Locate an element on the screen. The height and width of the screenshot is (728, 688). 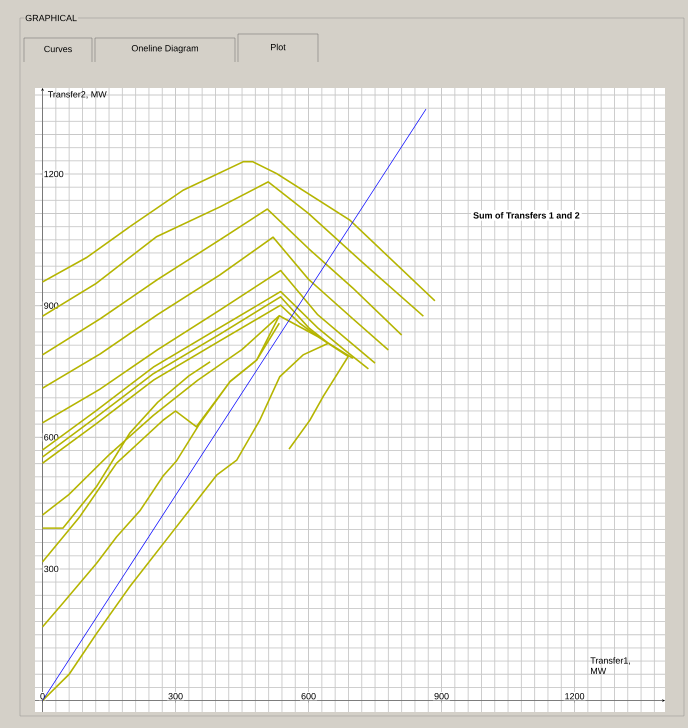
text: Plot is located at coordinates (278, 47).